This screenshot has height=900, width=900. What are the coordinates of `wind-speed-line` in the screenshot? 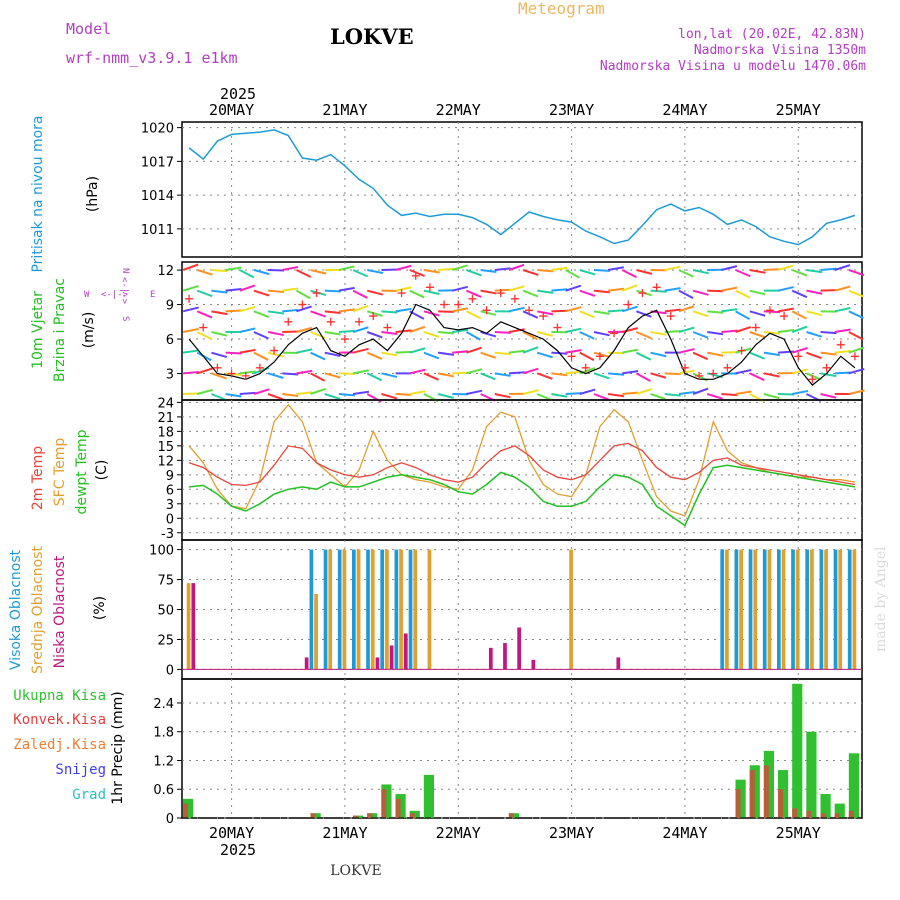 It's located at (522, 344).